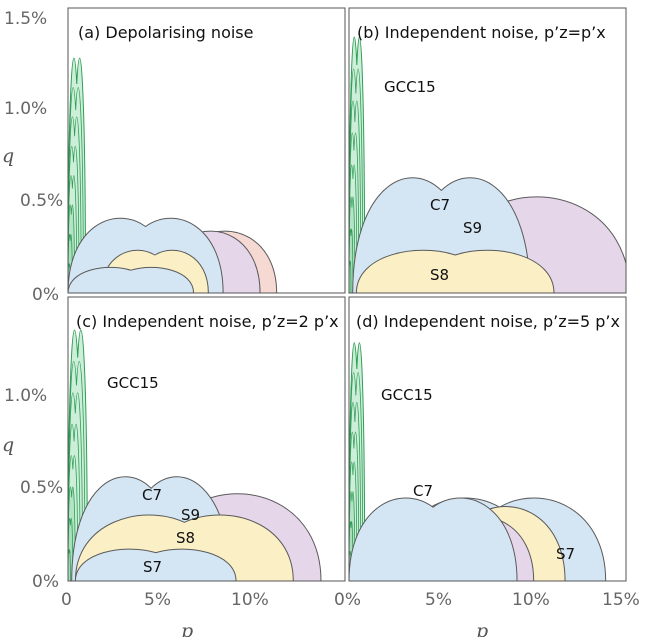 The width and height of the screenshot is (657, 637). Describe the element at coordinates (185, 538) in the screenshot. I see `label-S8-c: S8` at that location.